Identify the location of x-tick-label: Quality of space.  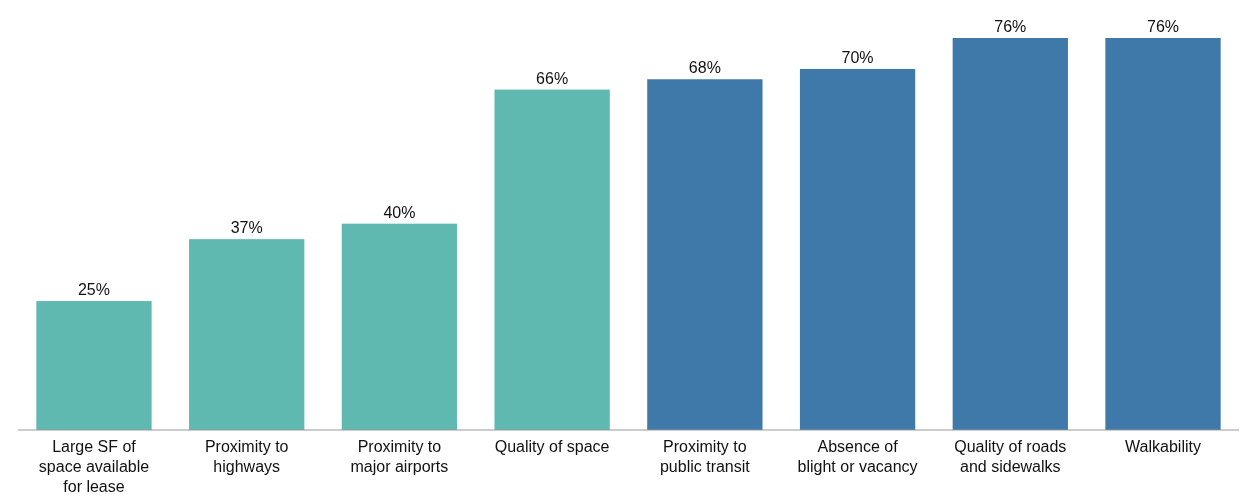
(552, 446).